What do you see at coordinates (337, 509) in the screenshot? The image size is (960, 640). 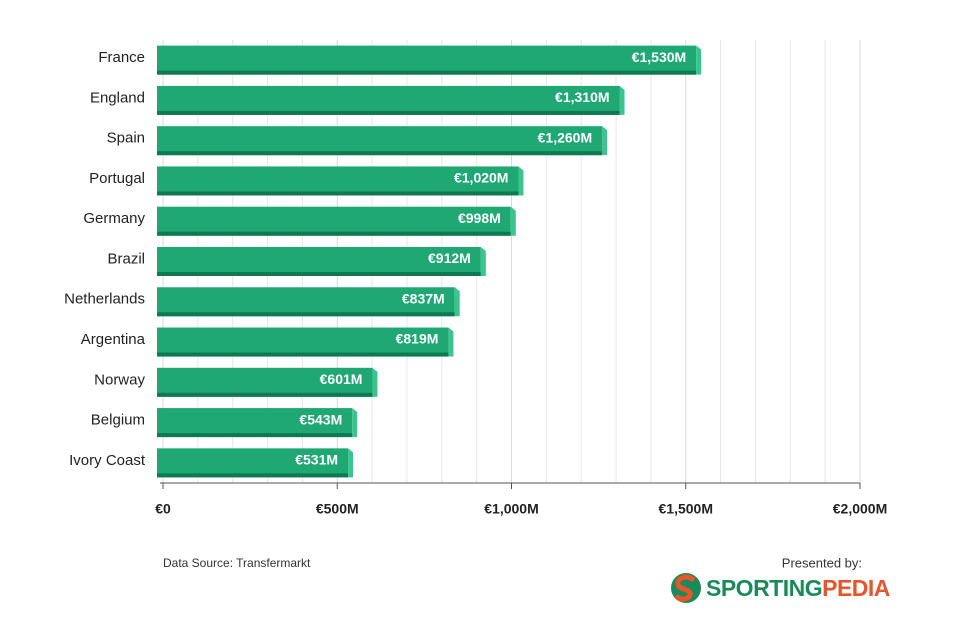 I see `x-tick-label: €500M` at bounding box center [337, 509].